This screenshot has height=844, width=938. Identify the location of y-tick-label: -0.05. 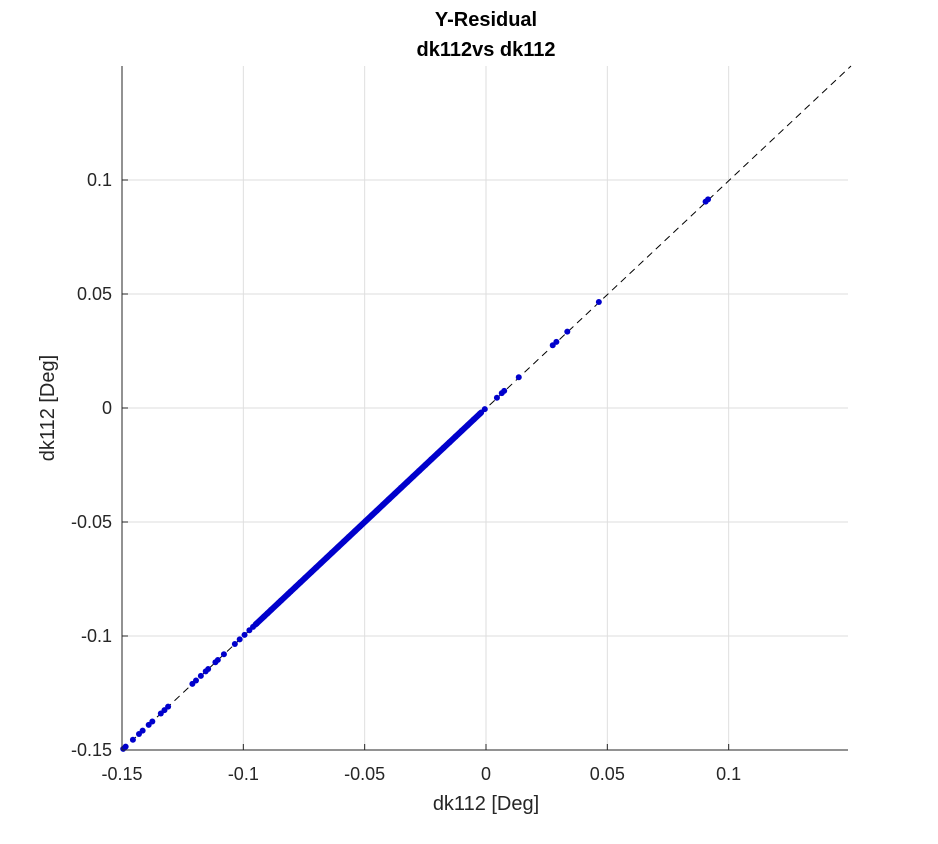
(91, 522).